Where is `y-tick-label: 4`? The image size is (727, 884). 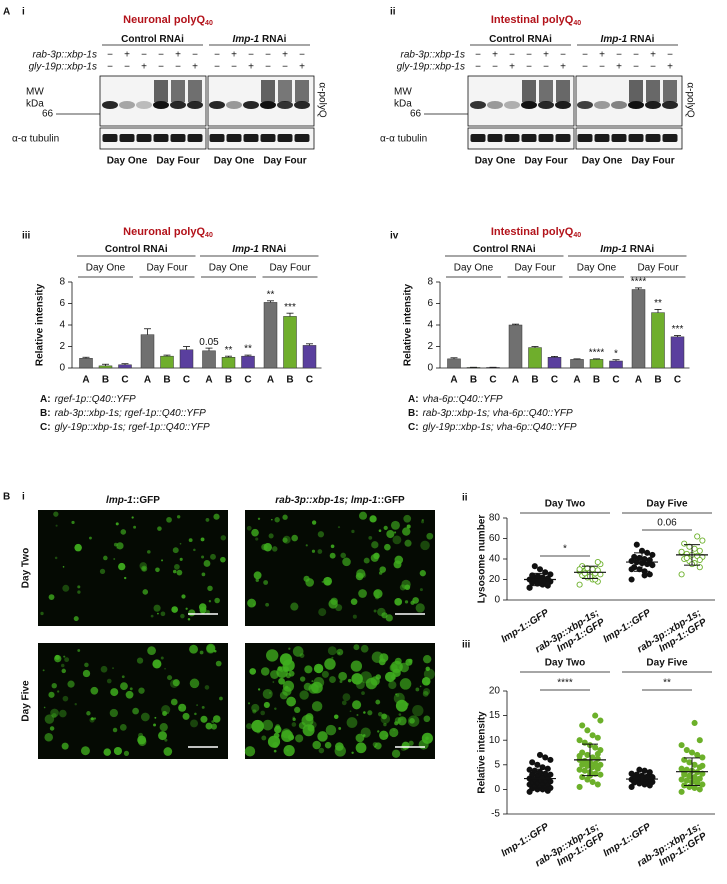
y-tick-label: 4 is located at coordinates (430, 325).